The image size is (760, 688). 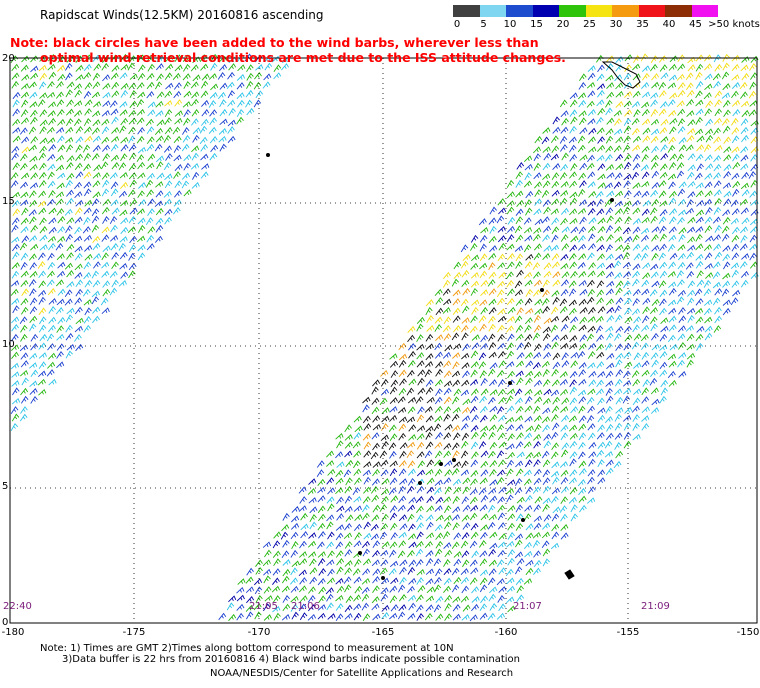 What do you see at coordinates (420, 483) in the screenshot?
I see `flag-dot` at bounding box center [420, 483].